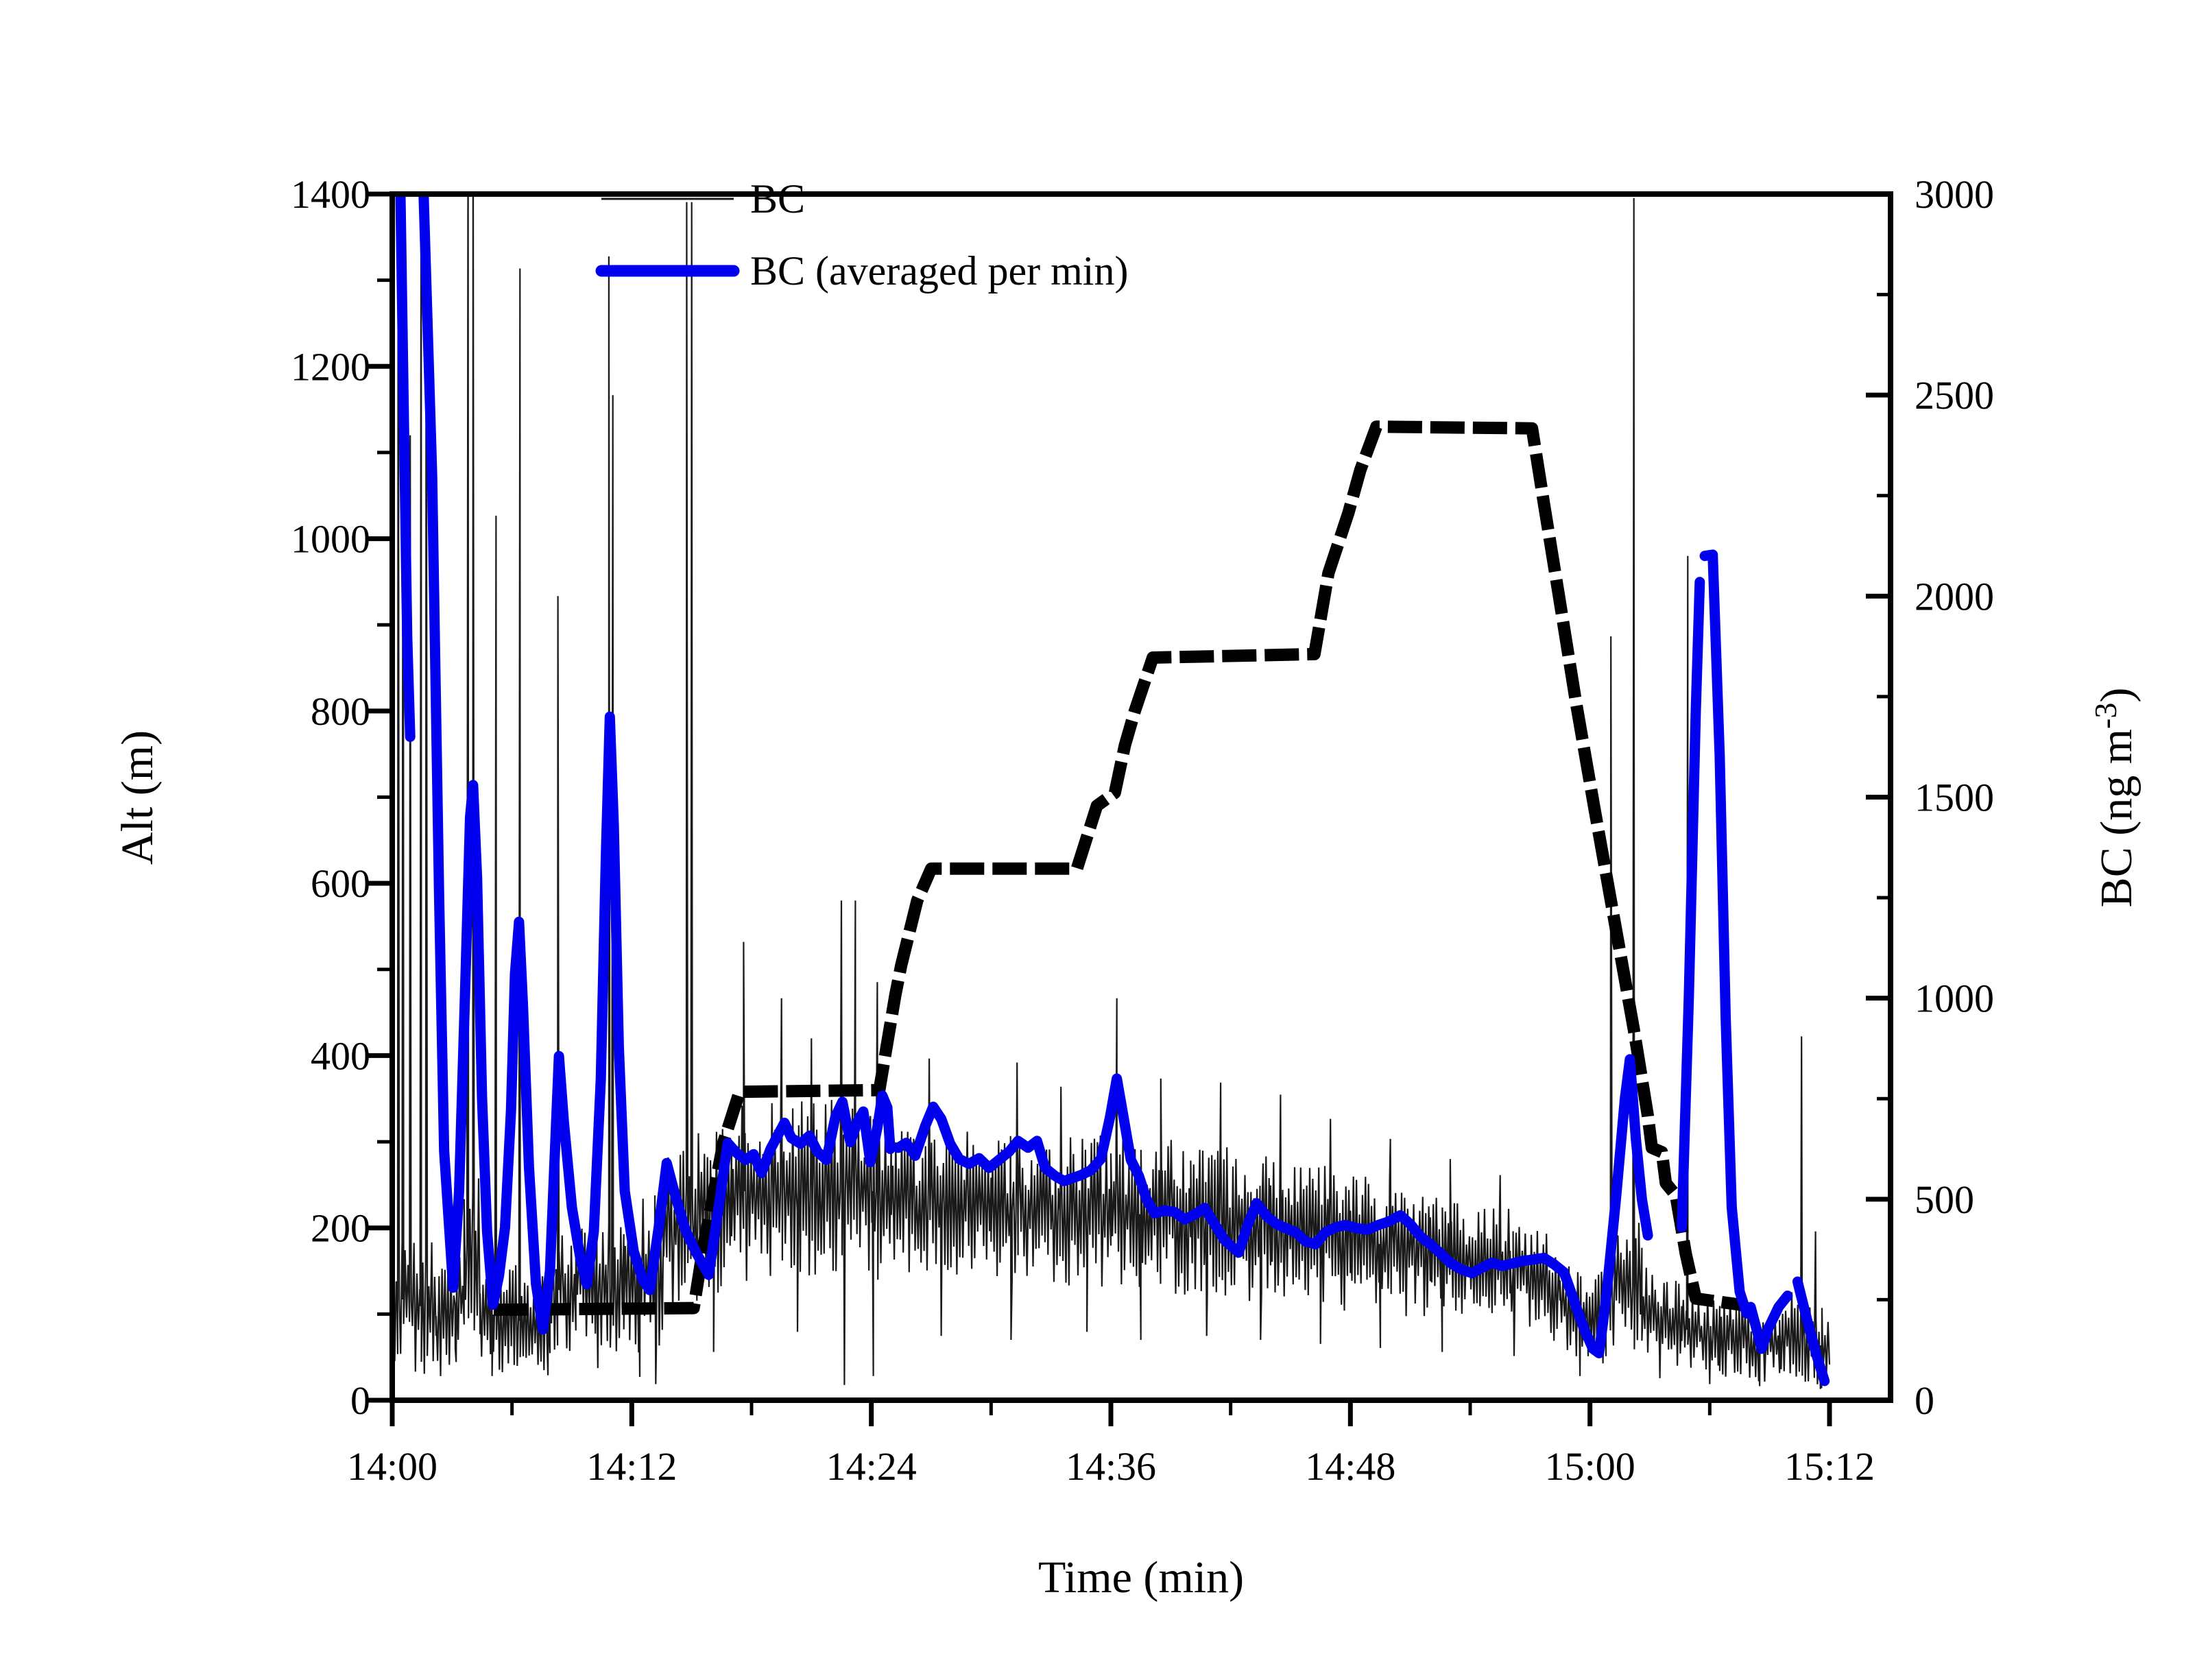  I want to click on svg-text: 500, so click(1944, 1199).